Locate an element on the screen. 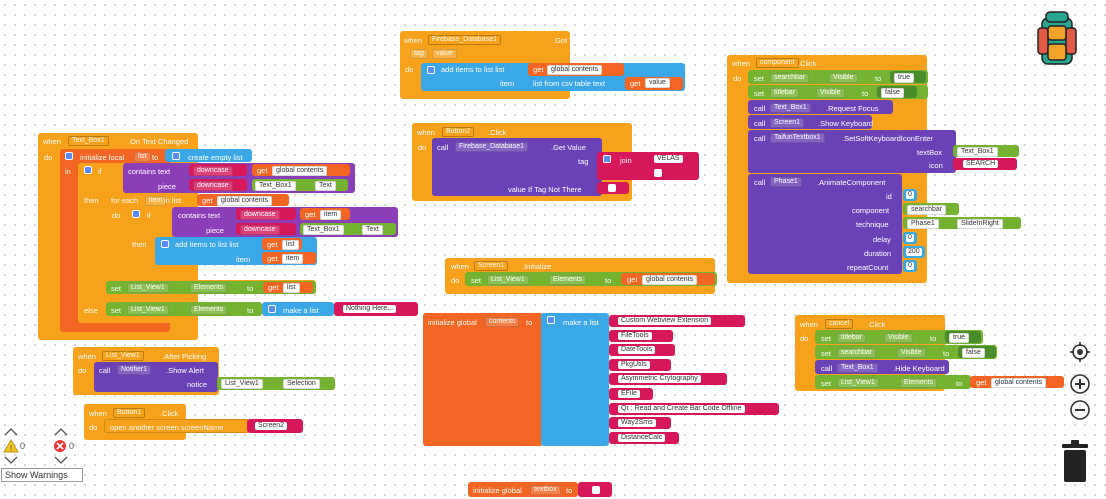  call-show-keyboard-block is located at coordinates (810, 122).